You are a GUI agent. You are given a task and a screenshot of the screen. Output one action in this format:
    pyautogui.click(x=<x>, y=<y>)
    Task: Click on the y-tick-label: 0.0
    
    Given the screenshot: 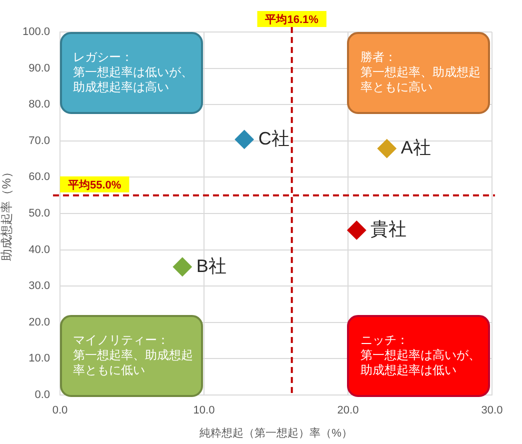 What is the action you would take?
    pyautogui.click(x=42, y=395)
    